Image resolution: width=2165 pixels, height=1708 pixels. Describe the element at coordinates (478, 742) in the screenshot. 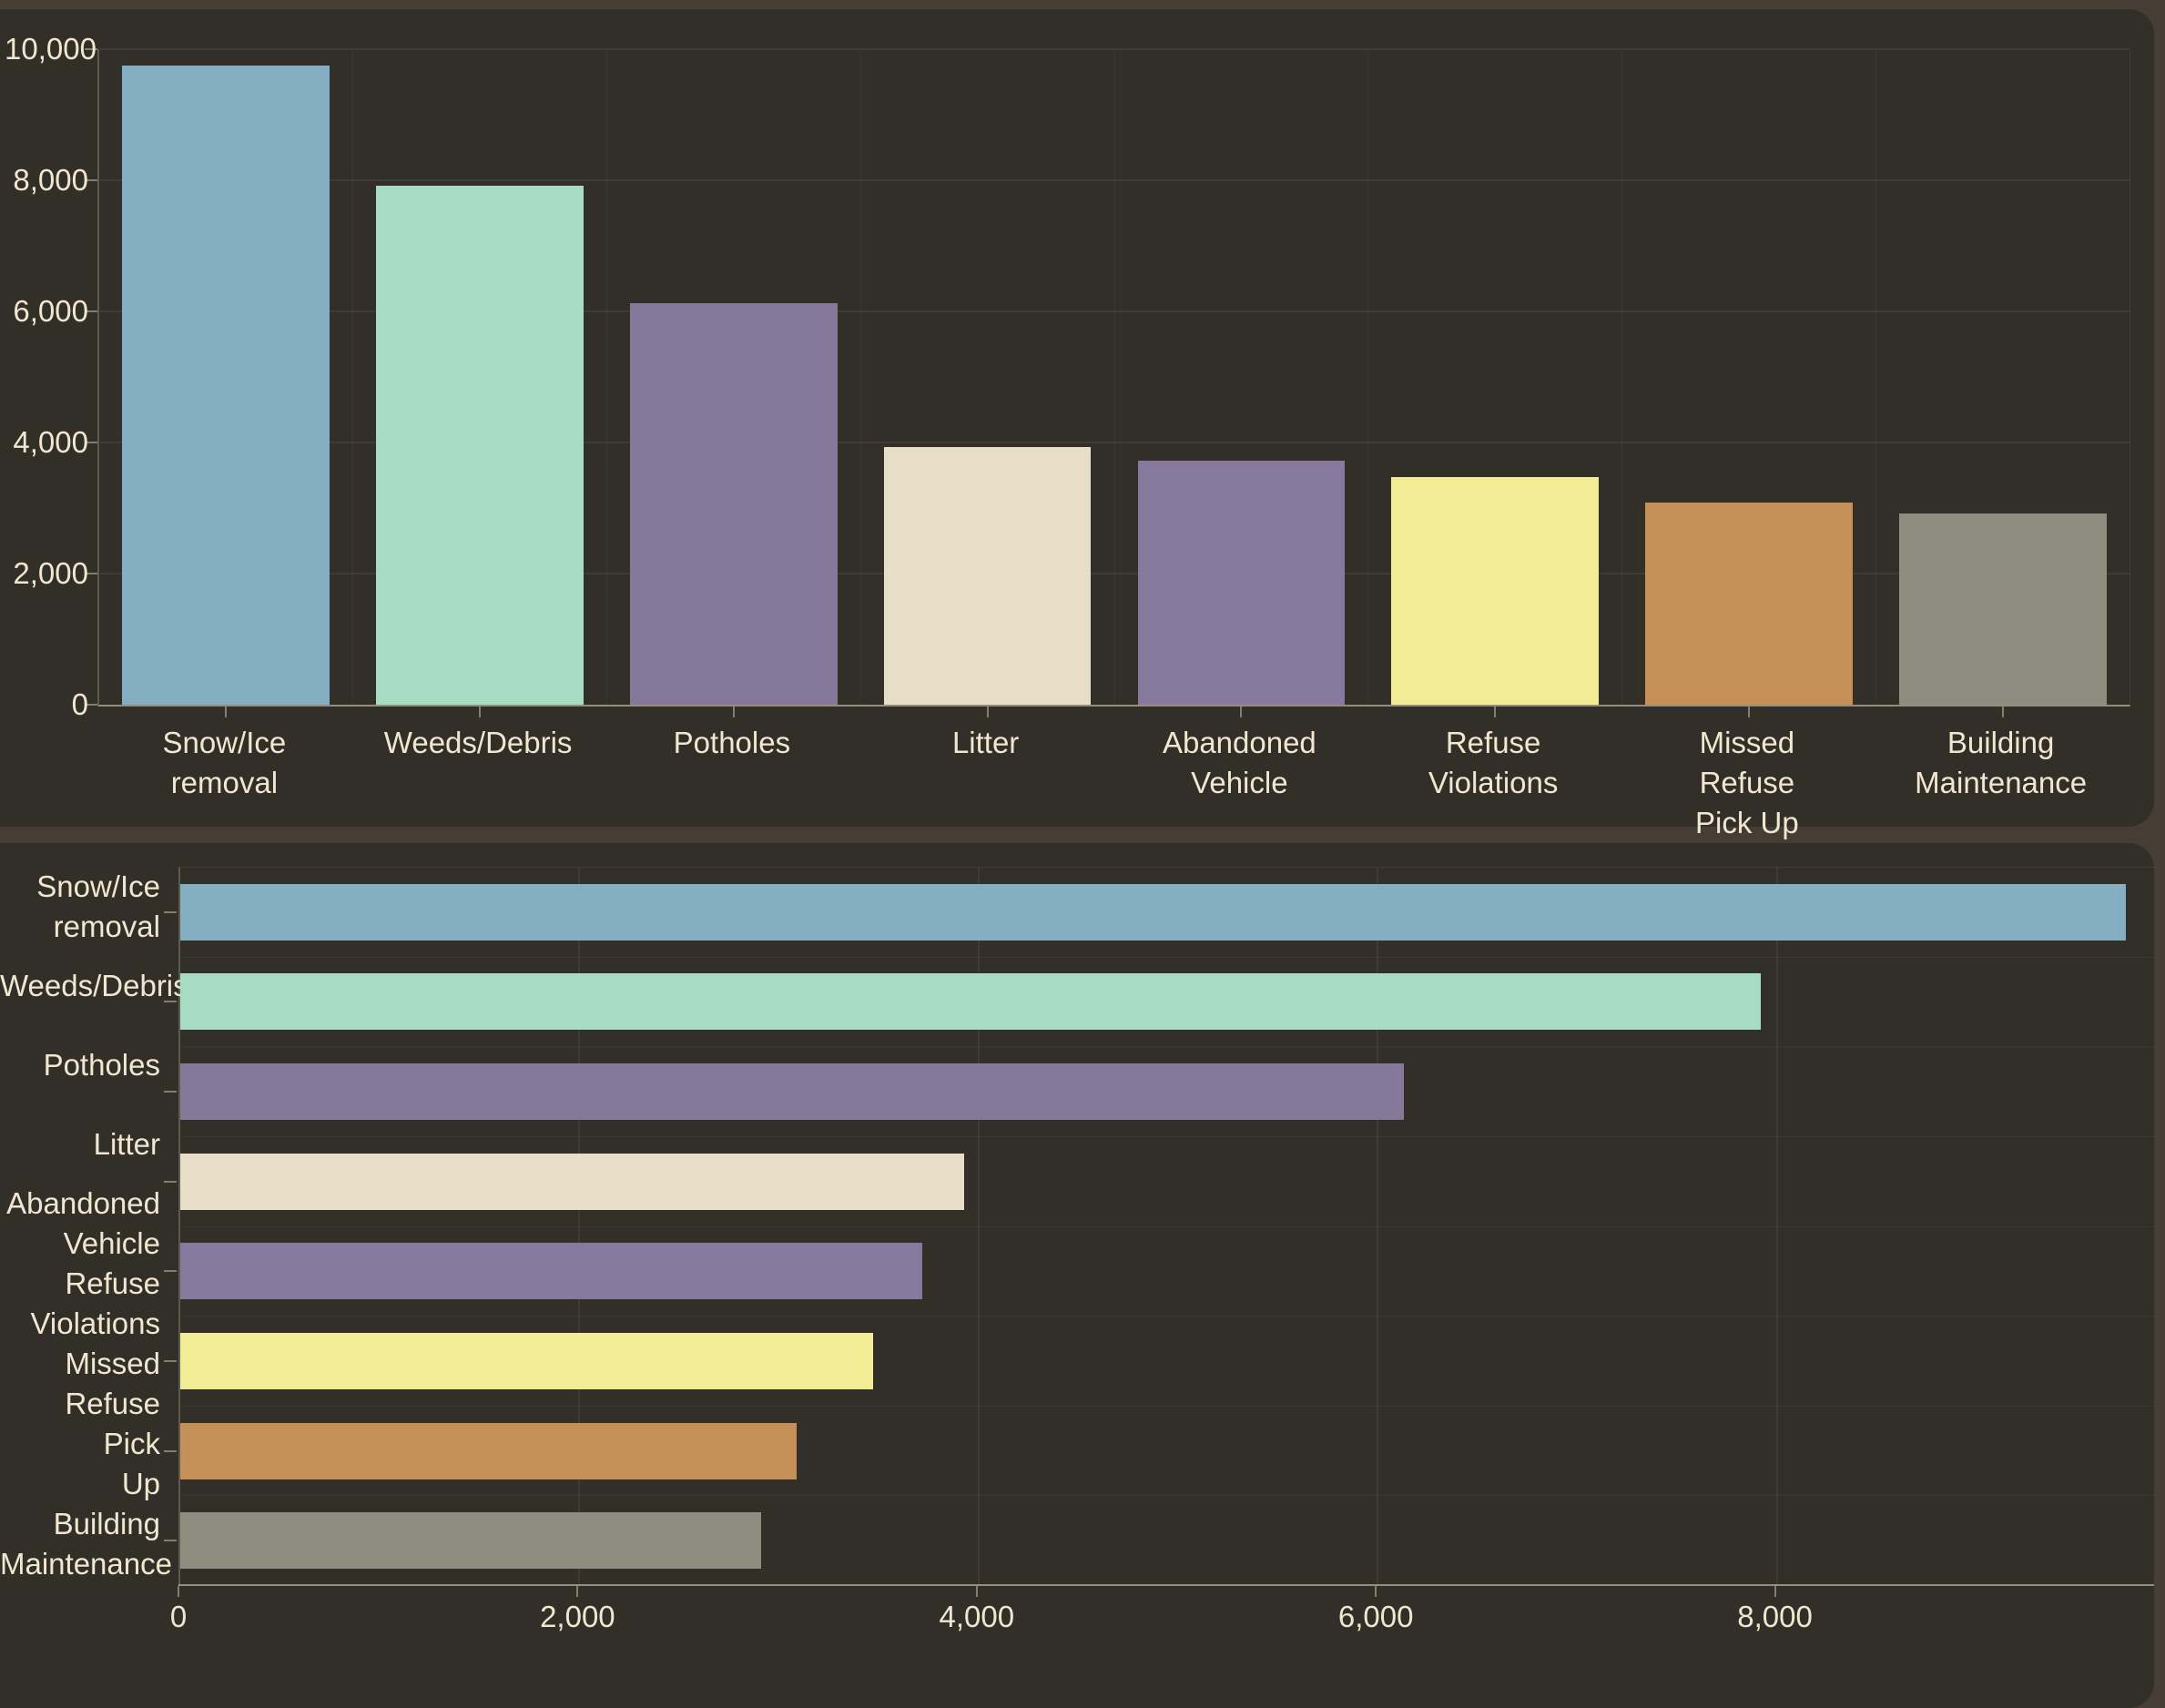

I see `category-label-line: Weeds/Debris` at that location.